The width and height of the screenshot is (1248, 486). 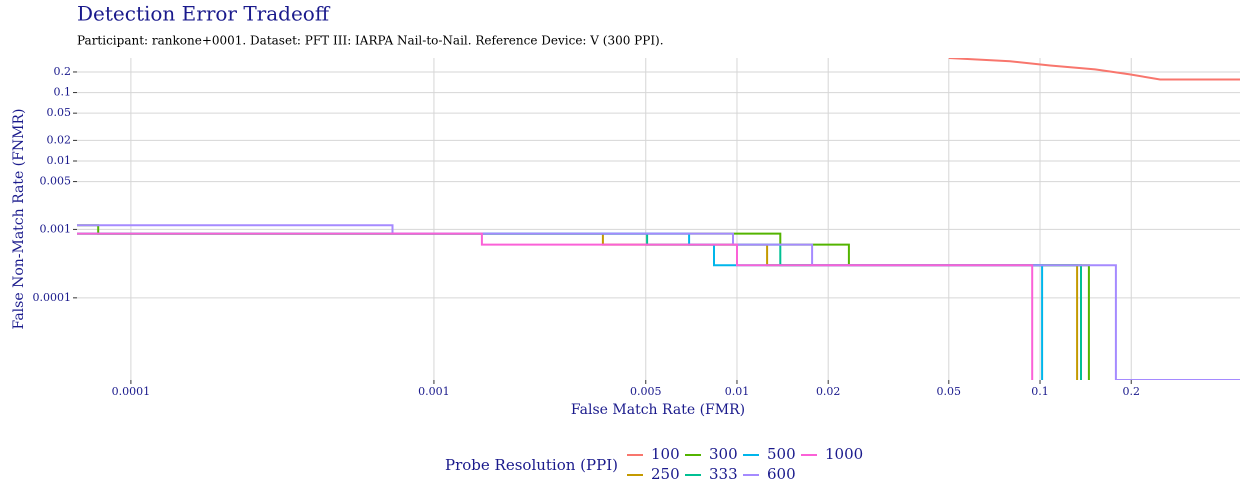 What do you see at coordinates (665, 474) in the screenshot?
I see `legend-label: 250` at bounding box center [665, 474].